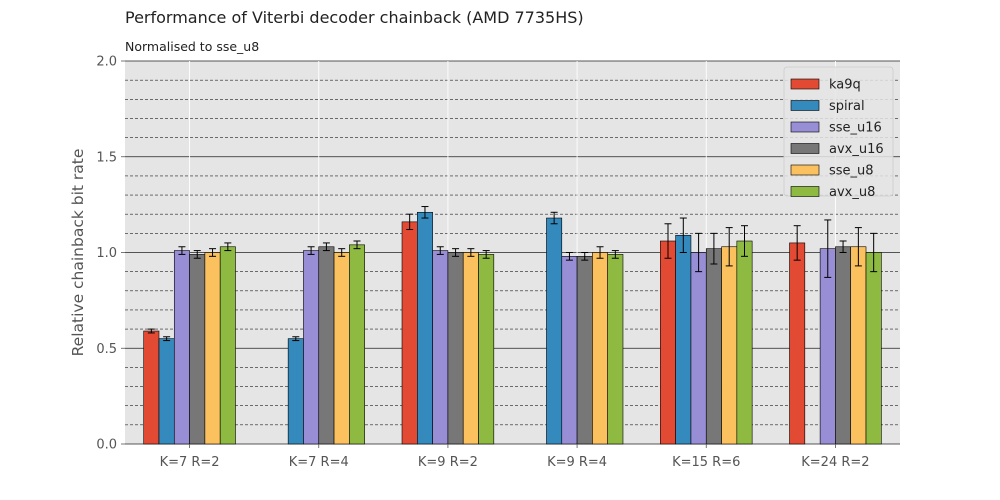 The height and width of the screenshot is (500, 1000). Describe the element at coordinates (106, 62) in the screenshot. I see `y-tick-label: 2.0` at that location.